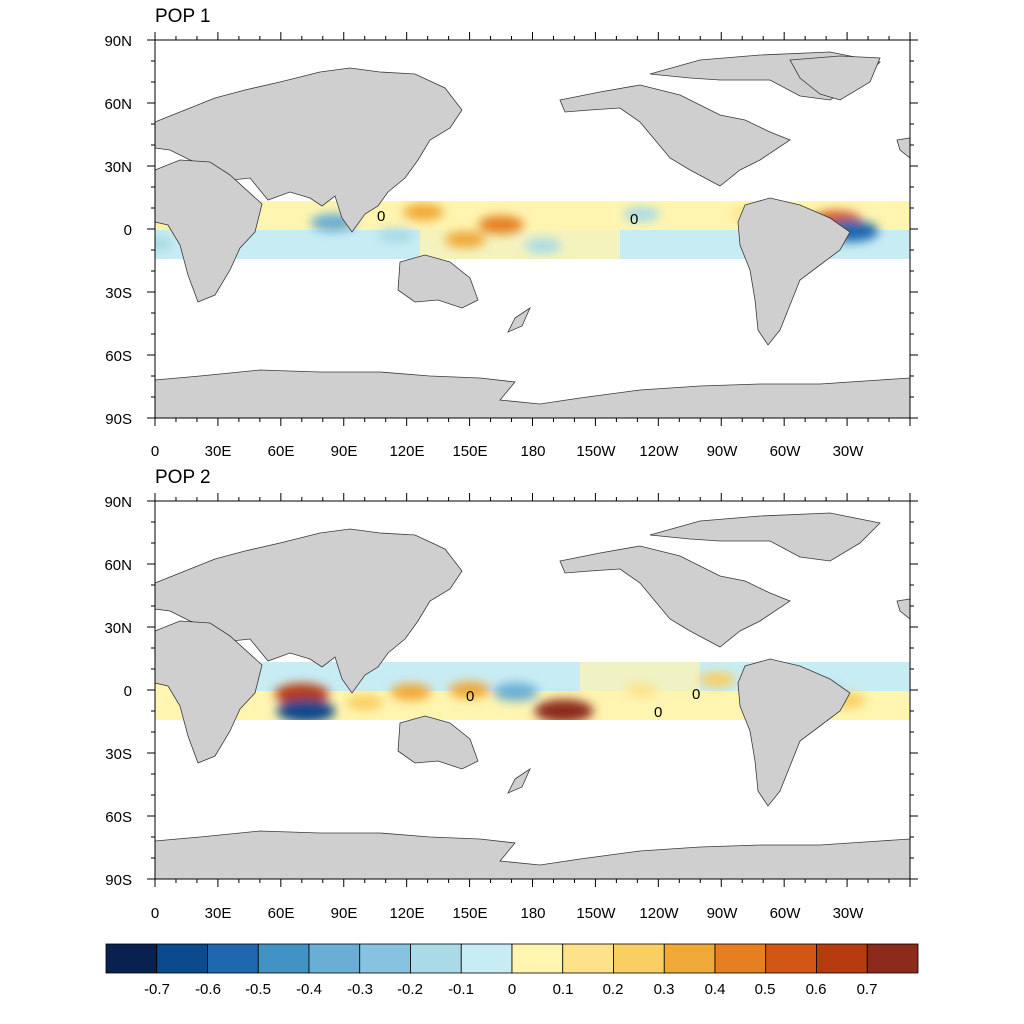 This screenshot has width=1024, height=1024. I want to click on contour-labels: 0 0 0, so click(583, 703).